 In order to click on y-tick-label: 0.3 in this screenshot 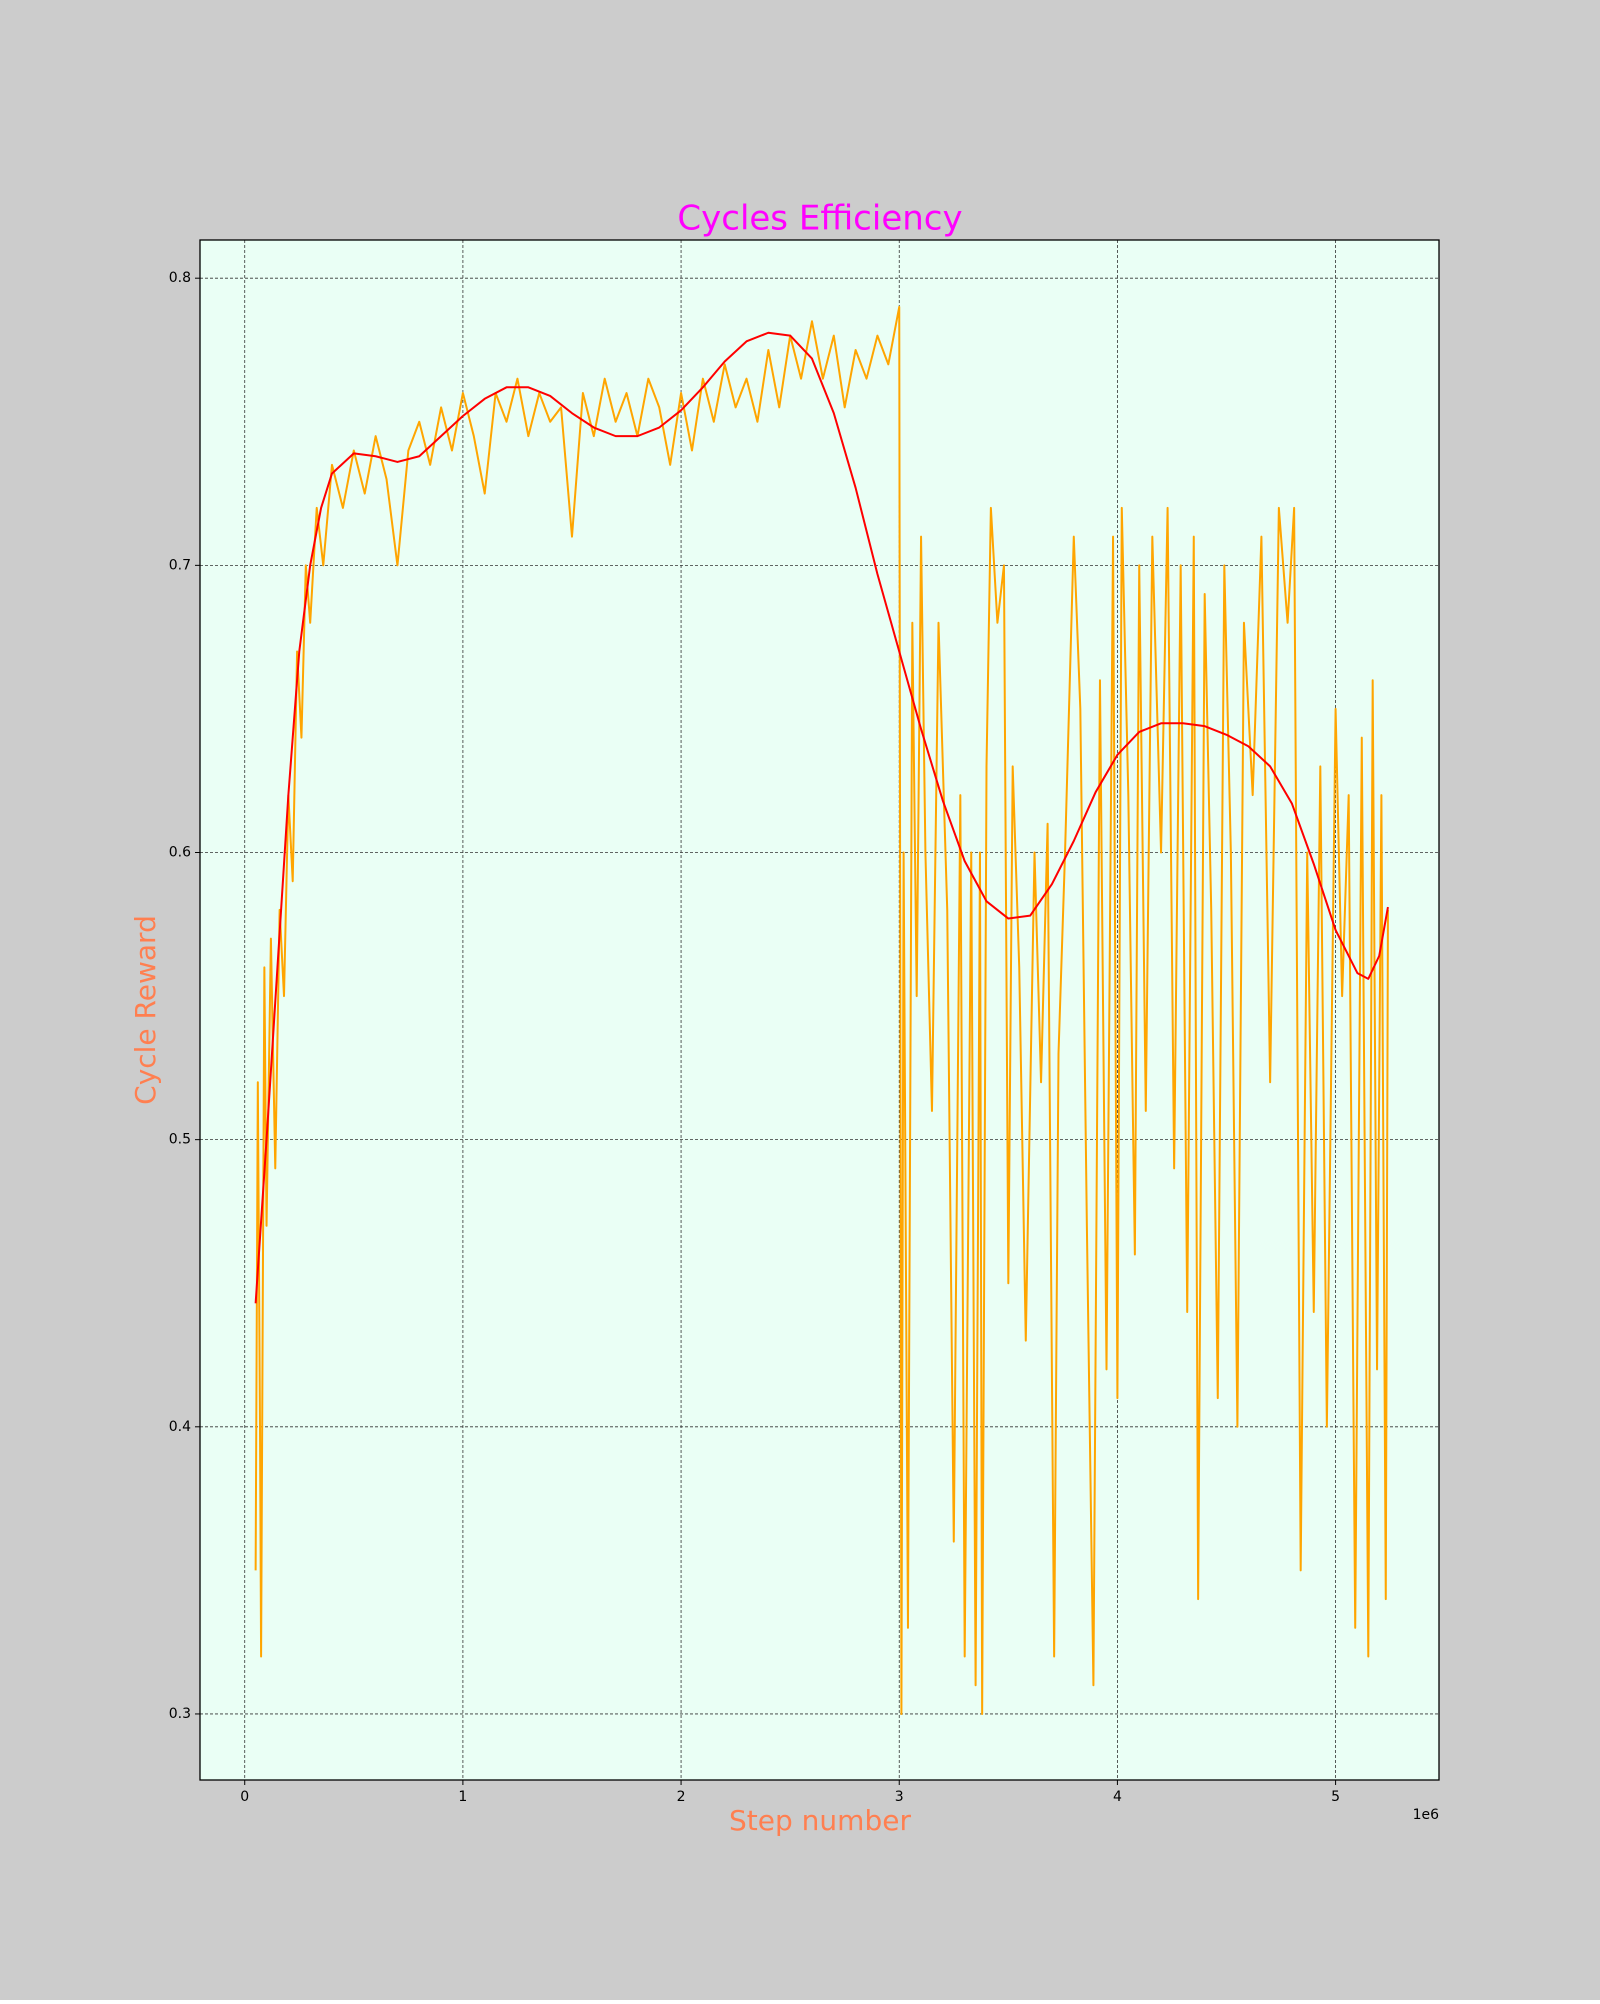, I will do `click(180, 1714)`.